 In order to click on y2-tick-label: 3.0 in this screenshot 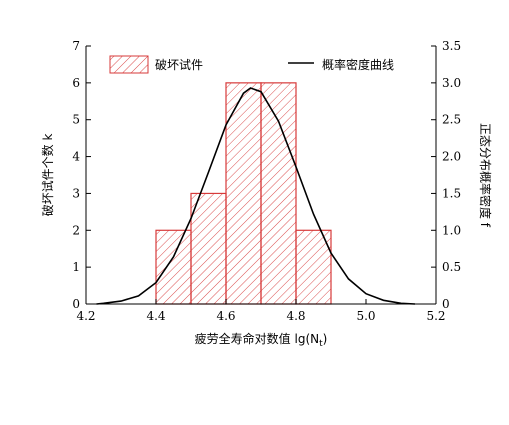, I will do `click(451, 83)`.